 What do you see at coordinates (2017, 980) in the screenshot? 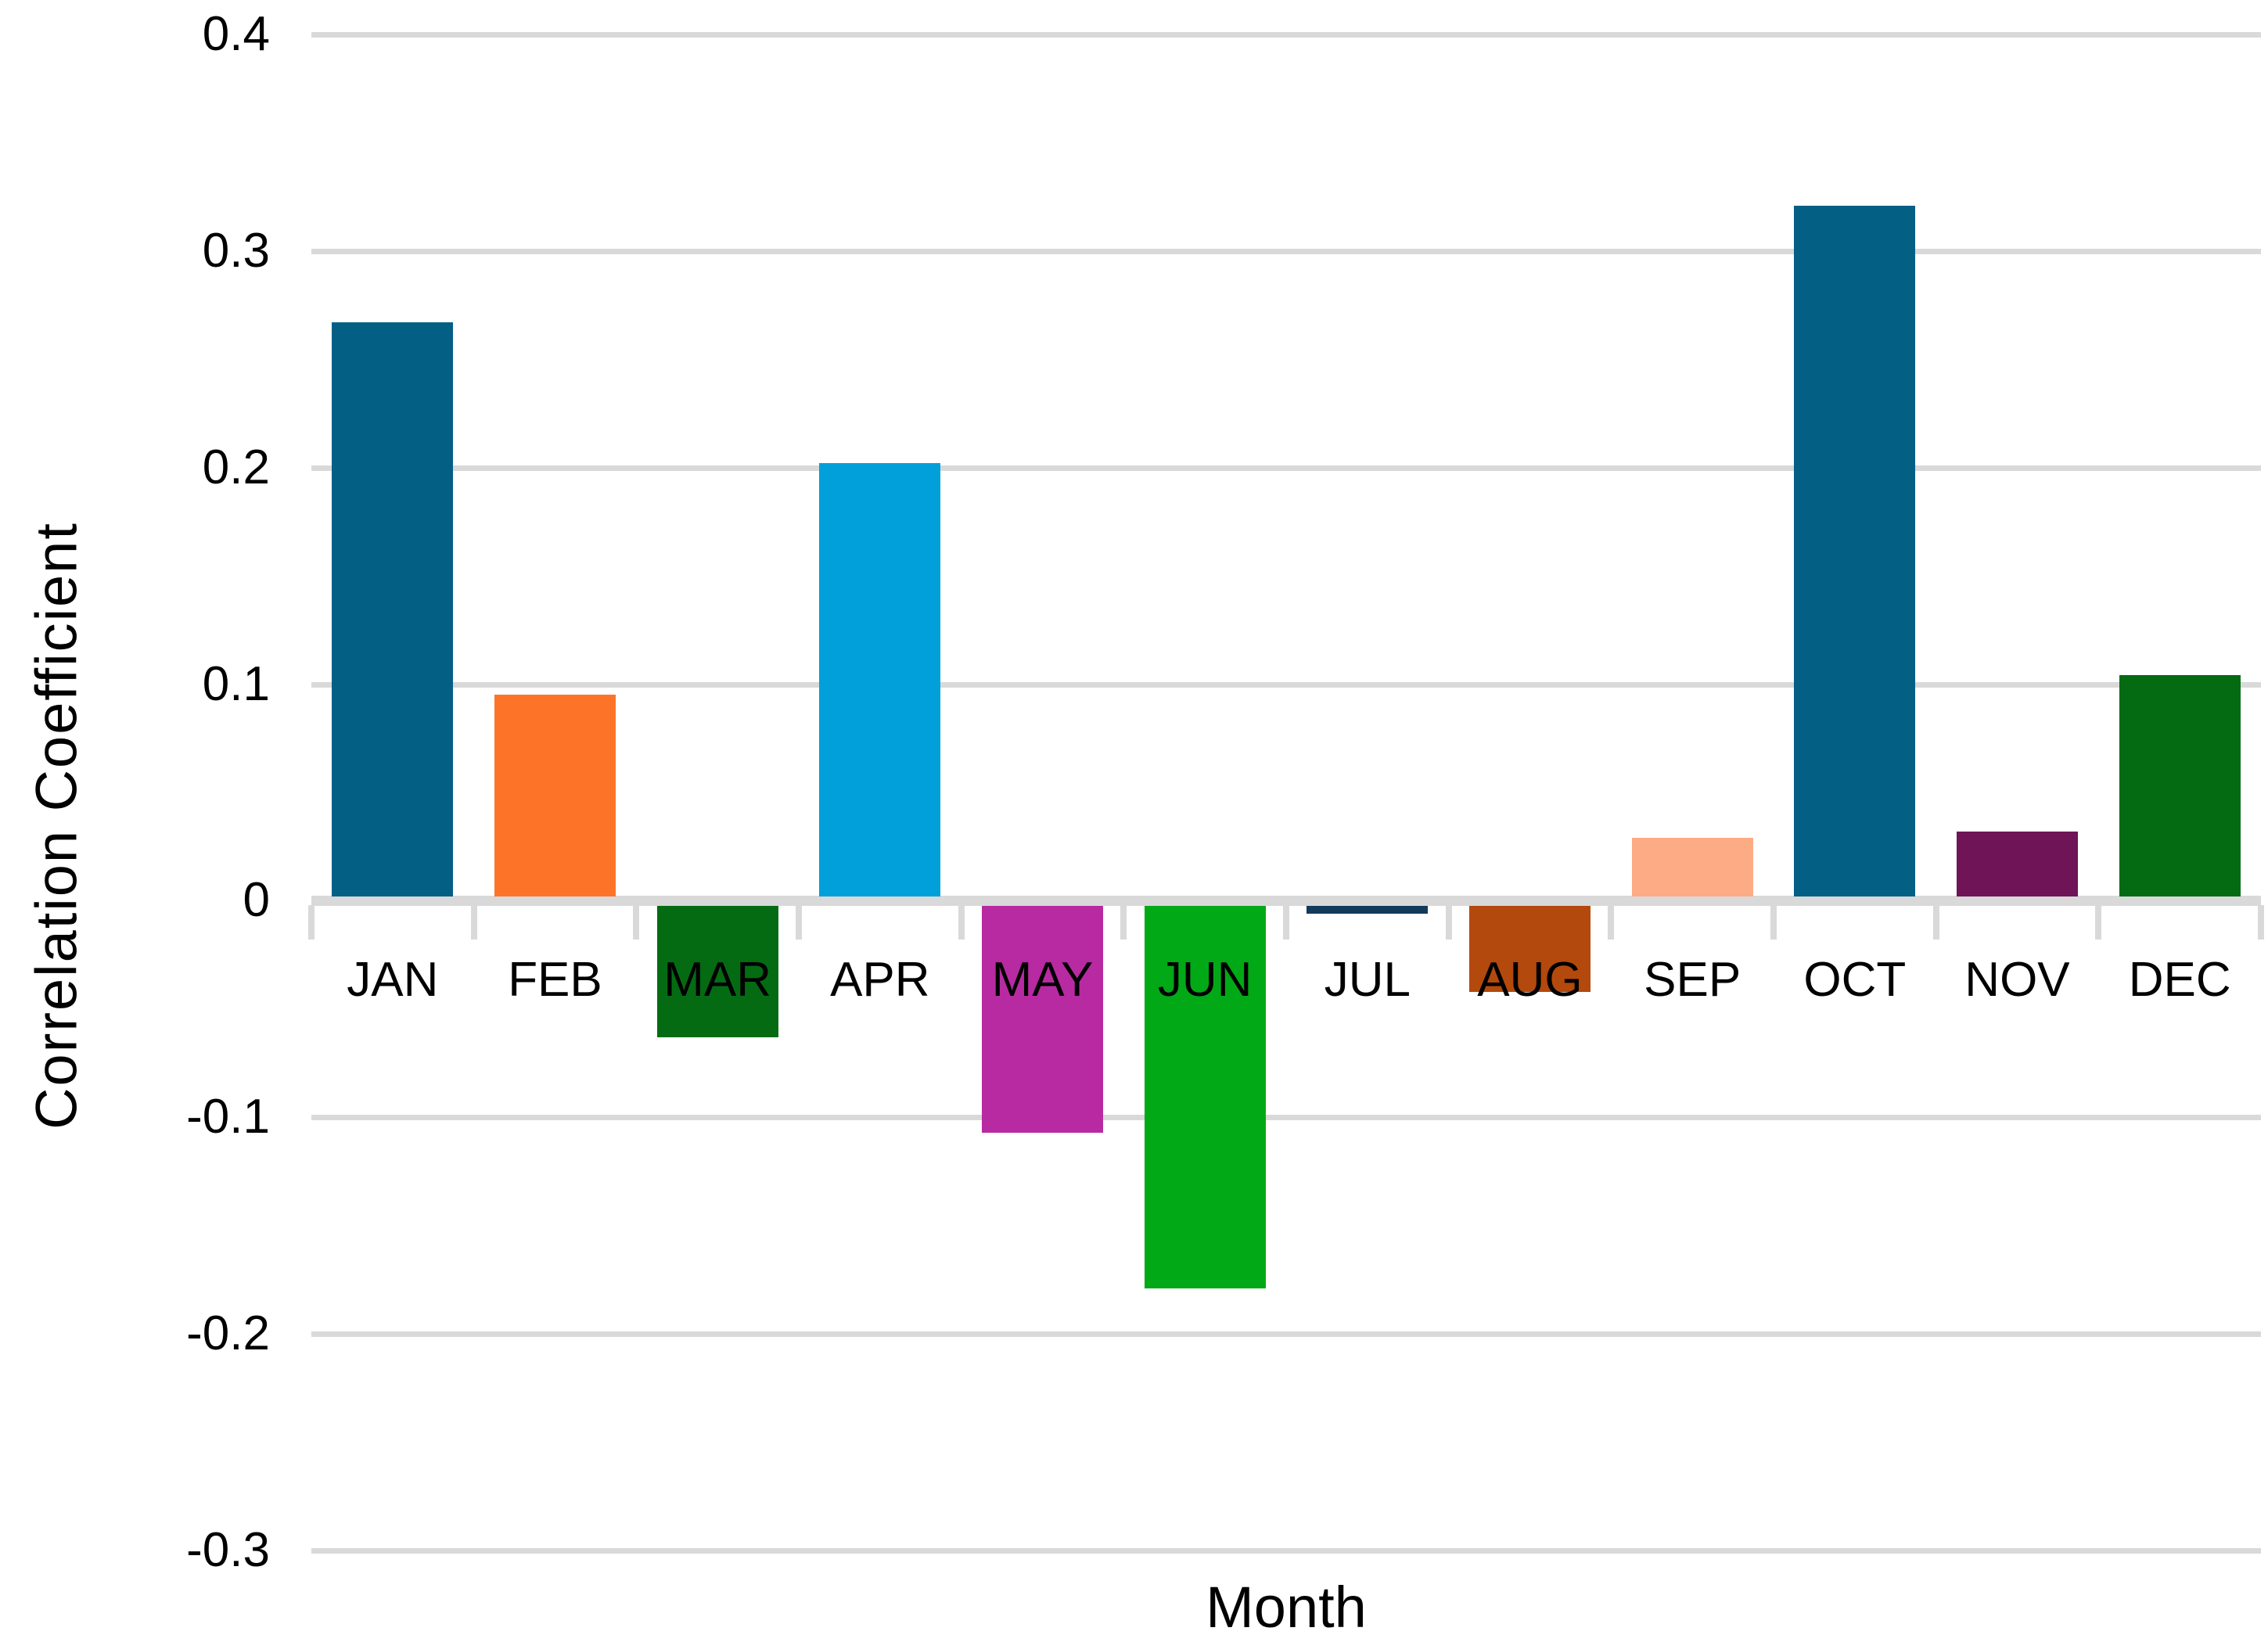
I see `x-tick-label-nov: NOV` at bounding box center [2017, 980].